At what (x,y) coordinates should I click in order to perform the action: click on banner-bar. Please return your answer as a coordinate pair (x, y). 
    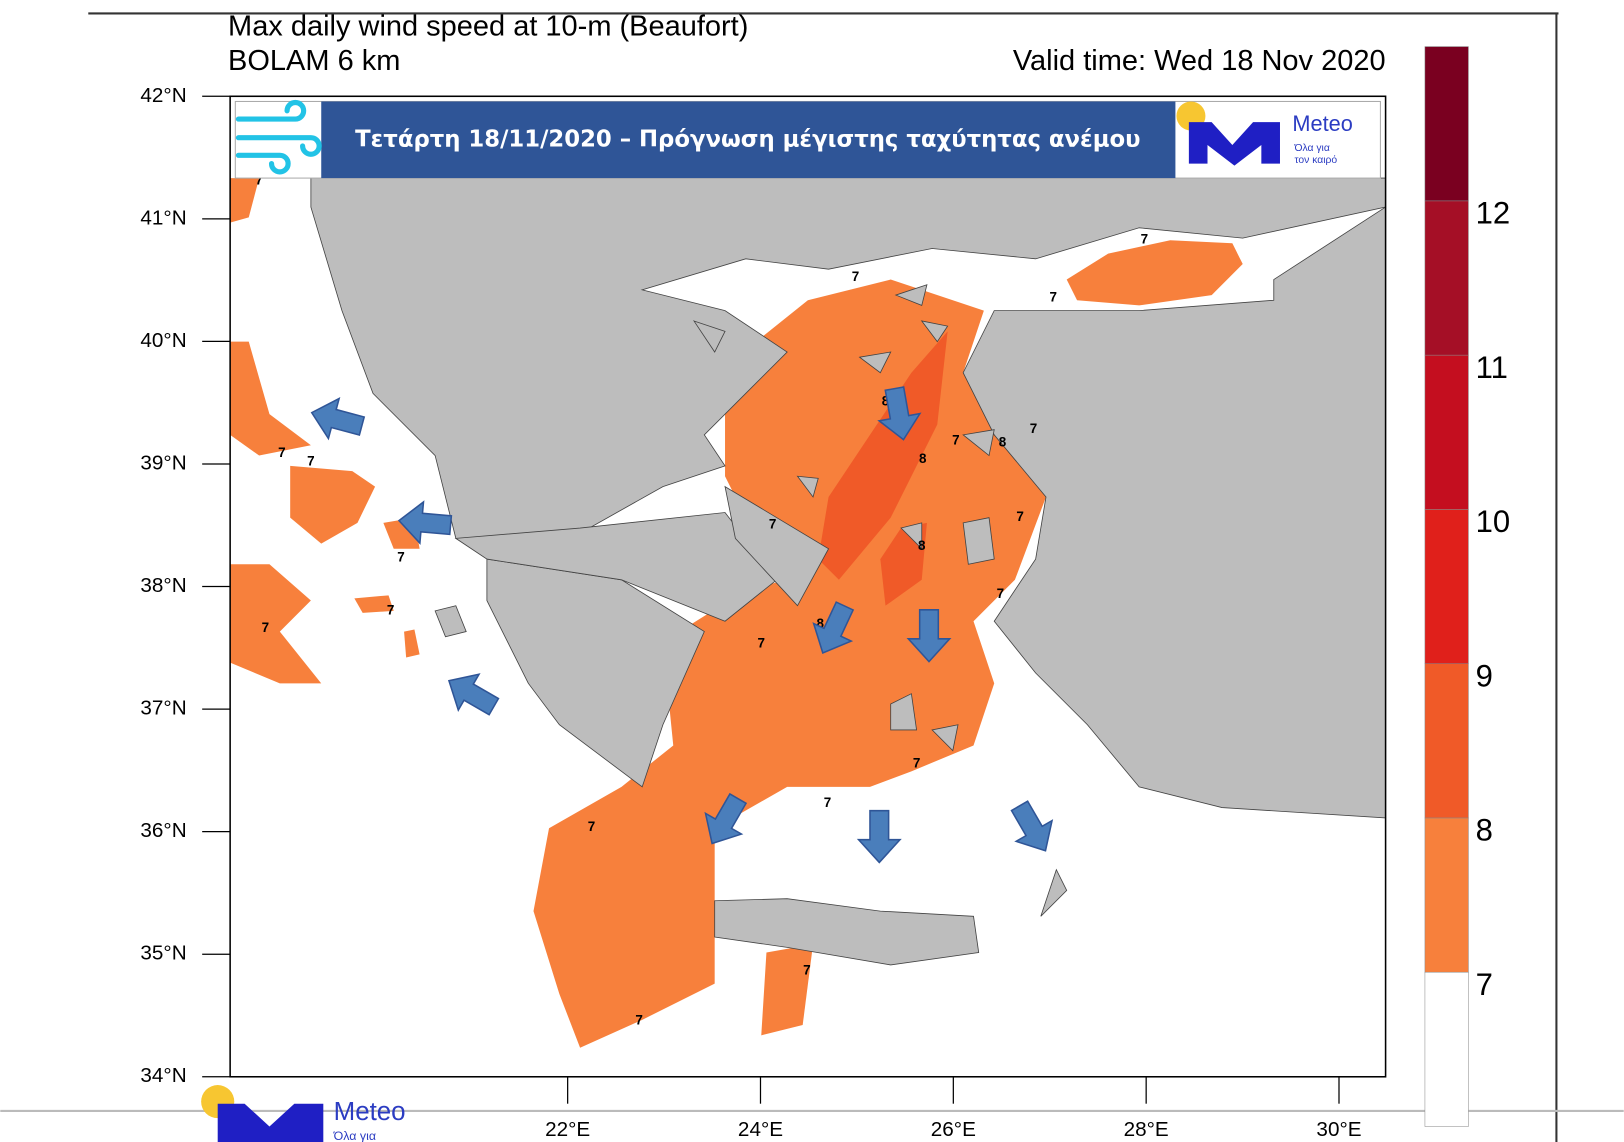
    Looking at the image, I should click on (748, 140).